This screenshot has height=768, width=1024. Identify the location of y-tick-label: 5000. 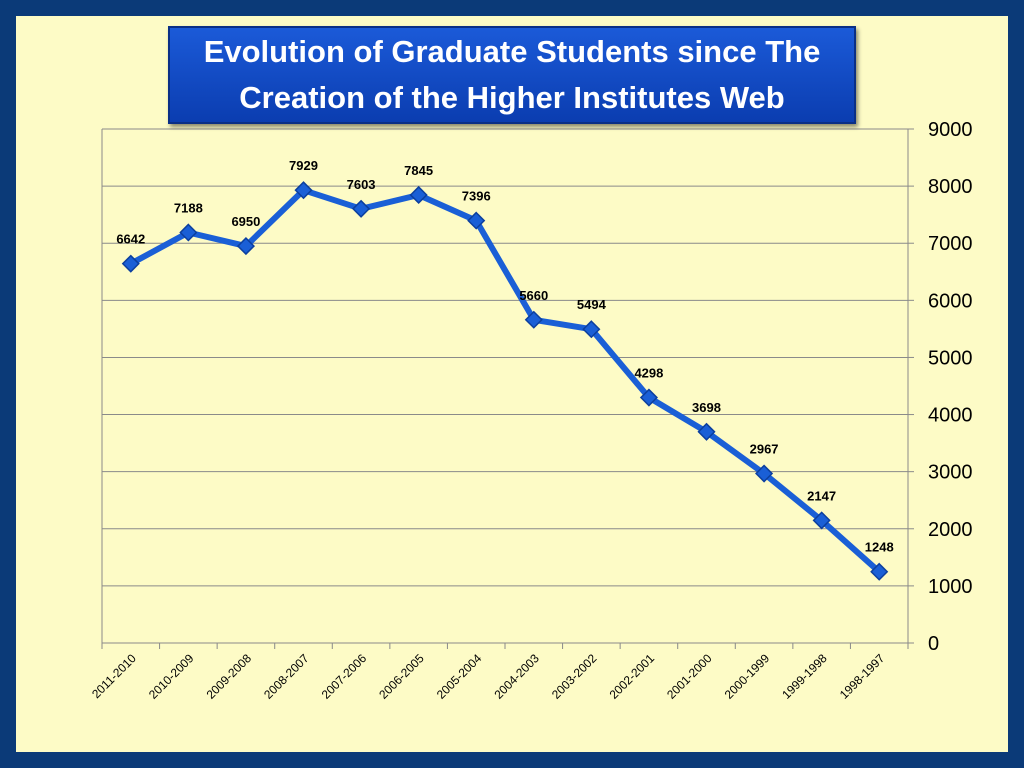
(950, 358).